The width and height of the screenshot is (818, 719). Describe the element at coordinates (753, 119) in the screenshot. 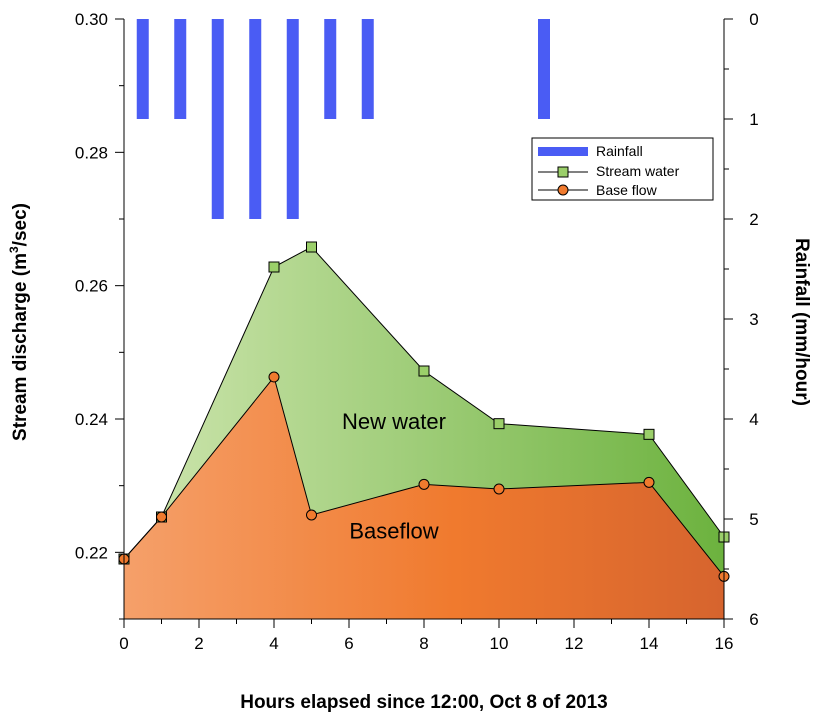

I see `y-right-tick-label: 1` at that location.